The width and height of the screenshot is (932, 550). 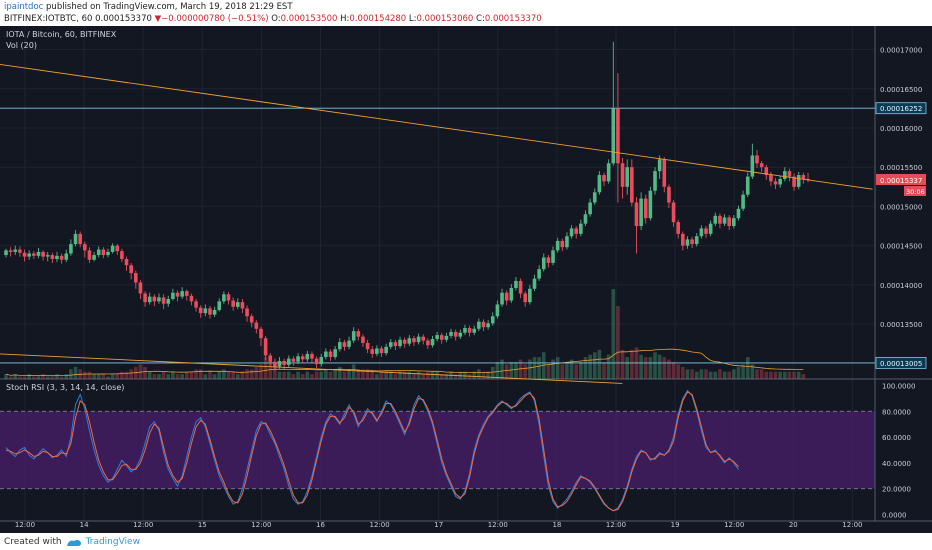 I want to click on time-tick-label: 14, so click(x=84, y=525).